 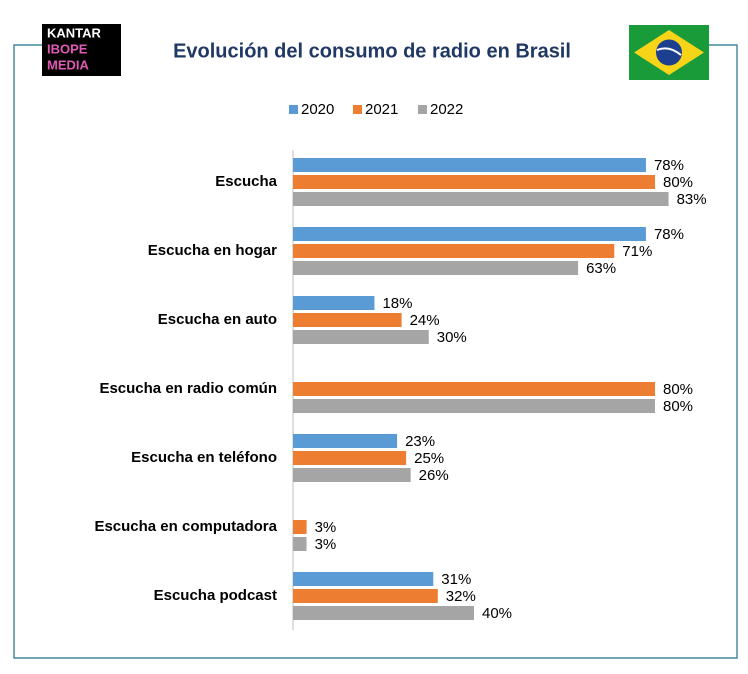 What do you see at coordinates (601, 268) in the screenshot?
I see `value-label: 63%` at bounding box center [601, 268].